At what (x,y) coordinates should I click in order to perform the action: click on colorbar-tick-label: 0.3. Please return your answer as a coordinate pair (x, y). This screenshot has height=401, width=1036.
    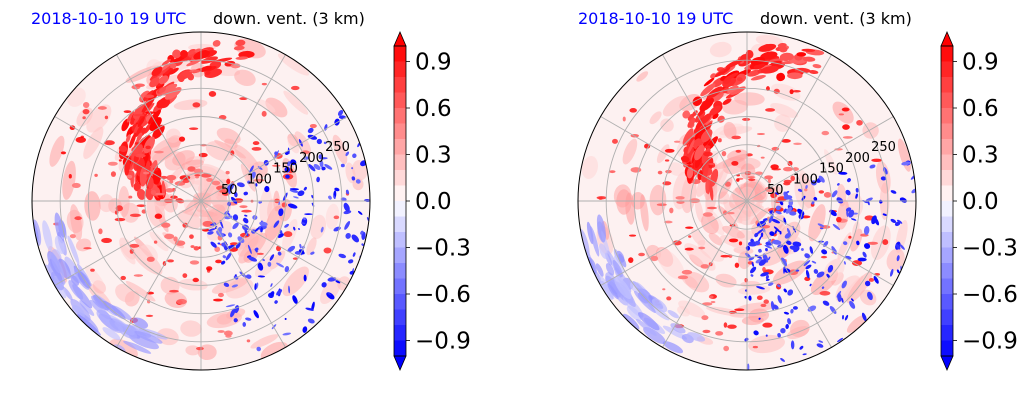
    Looking at the image, I should click on (433, 156).